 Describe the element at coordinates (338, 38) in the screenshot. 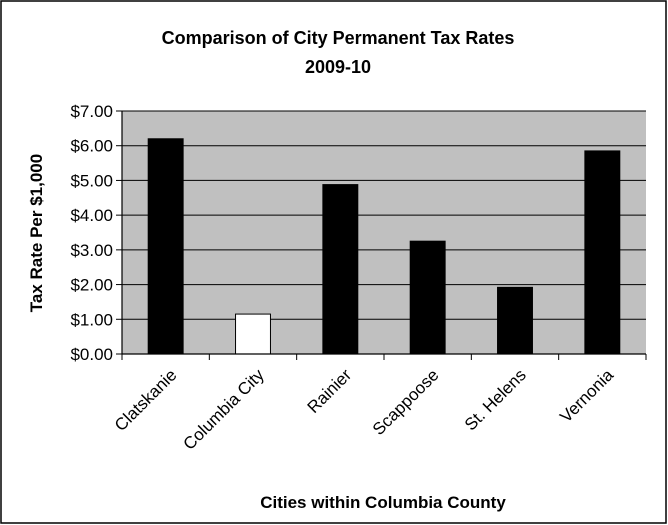

I see `chart-title: Comparison of City Permanent Tax Rates` at that location.